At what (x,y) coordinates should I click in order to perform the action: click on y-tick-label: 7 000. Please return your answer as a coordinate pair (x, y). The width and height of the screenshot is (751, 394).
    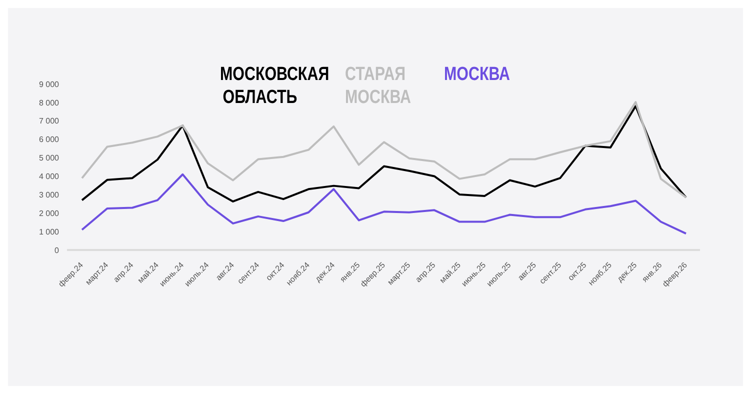
    Looking at the image, I should click on (49, 121).